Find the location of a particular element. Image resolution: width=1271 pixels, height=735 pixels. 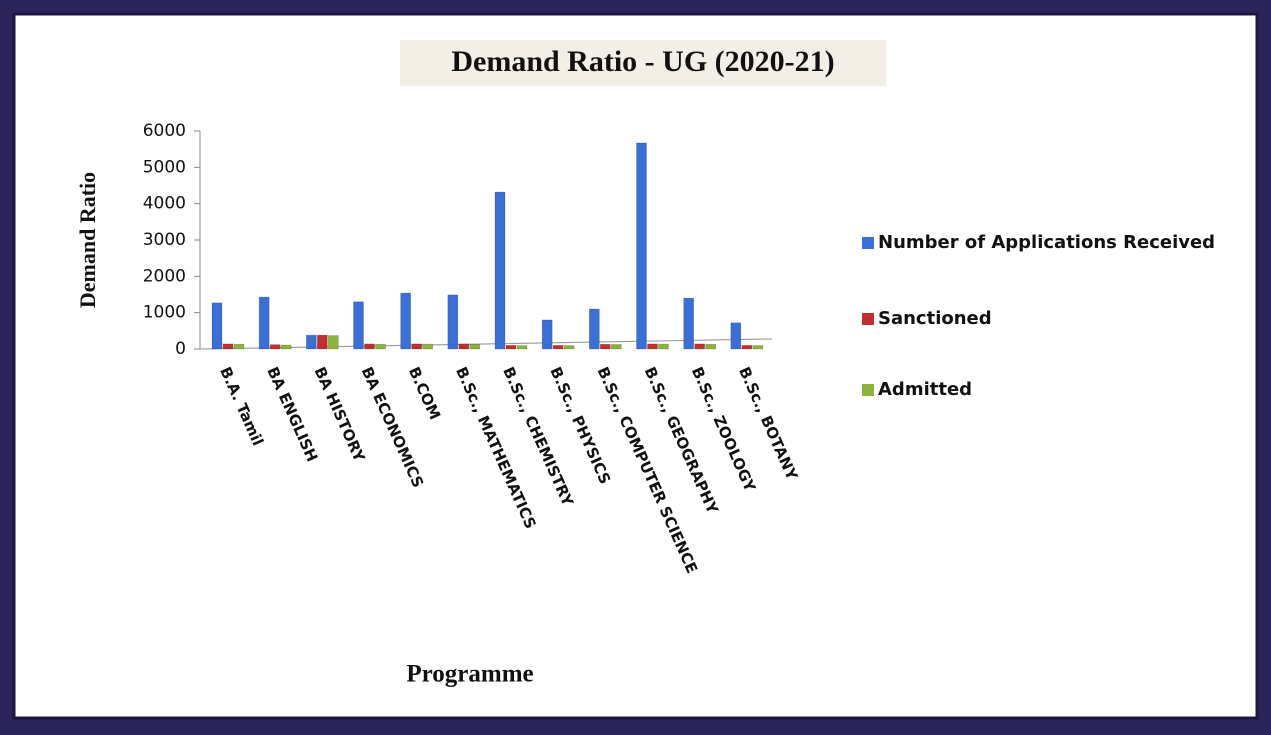

y-tick-label: 6000 is located at coordinates (164, 131).